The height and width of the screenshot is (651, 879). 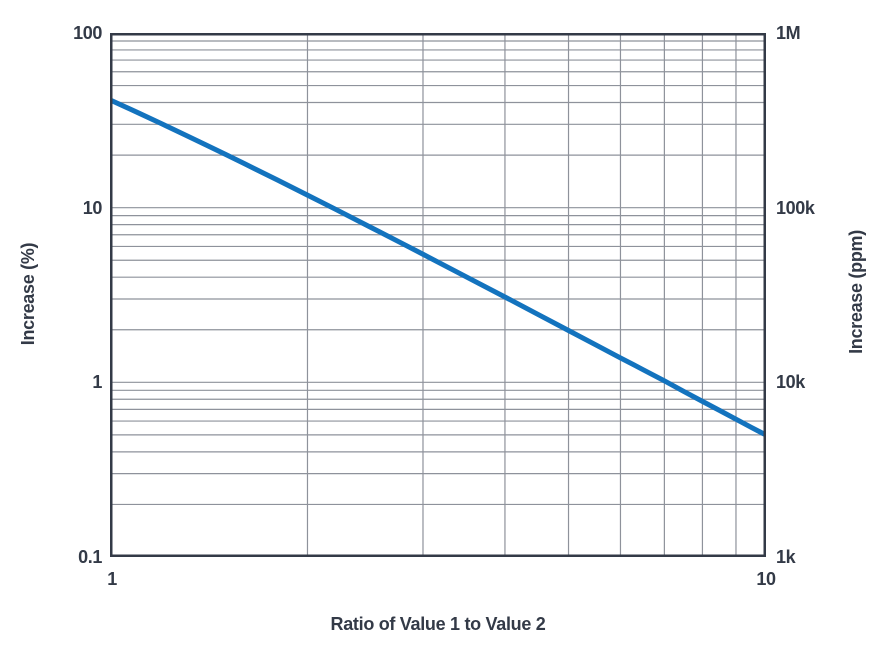 What do you see at coordinates (786, 557) in the screenshot?
I see `y-tick-label-right: 1k` at bounding box center [786, 557].